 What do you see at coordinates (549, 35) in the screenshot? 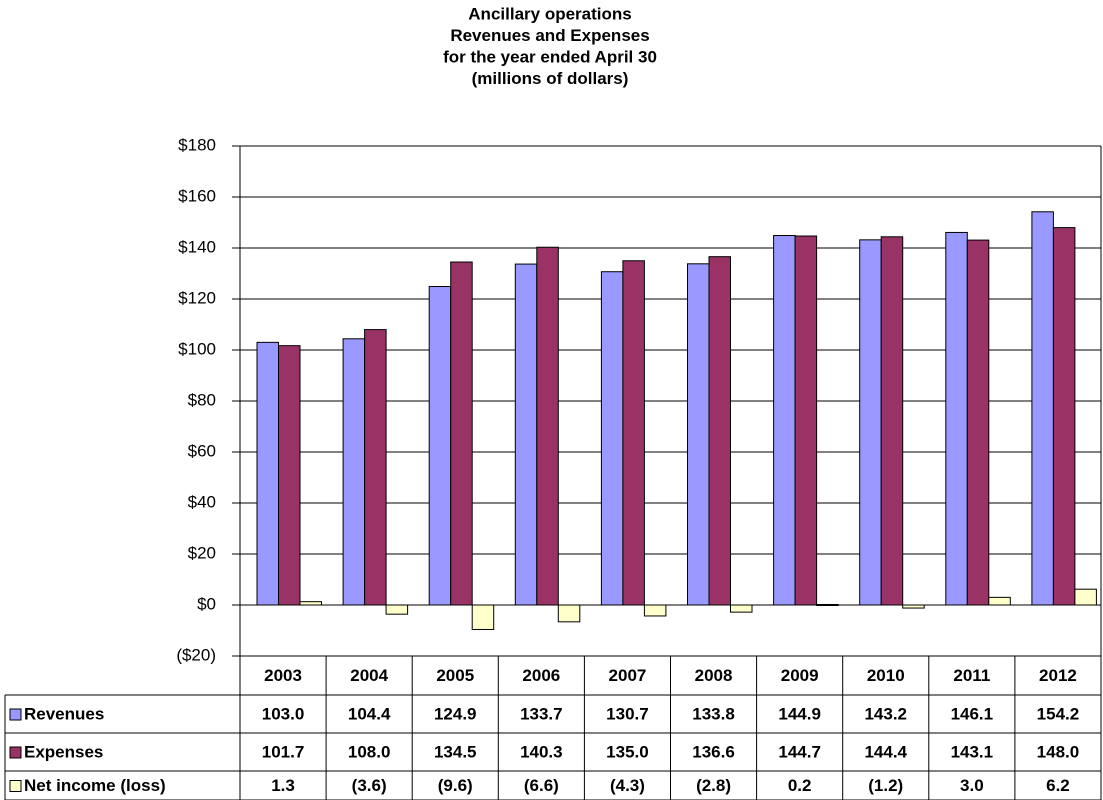
I see `chart-title: Revenues and Expenses` at bounding box center [549, 35].